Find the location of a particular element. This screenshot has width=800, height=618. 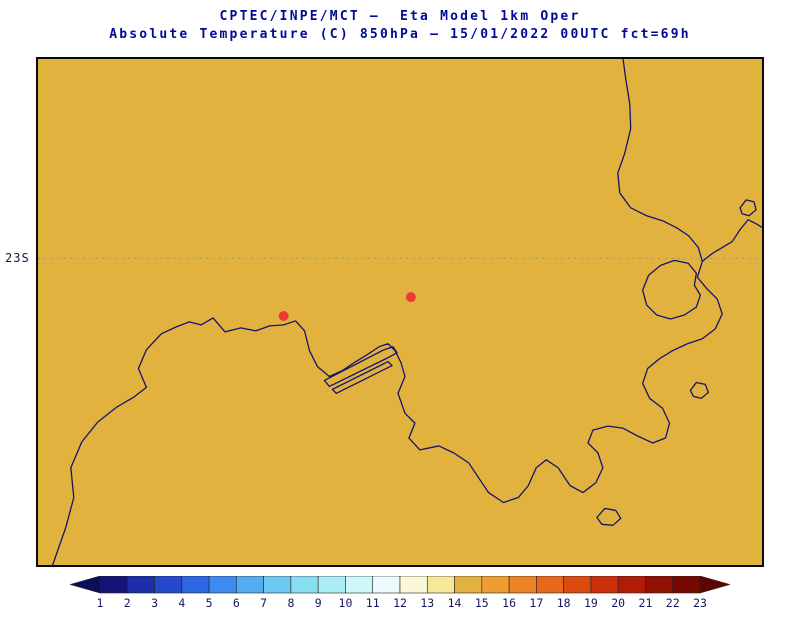

small-island-northeast is located at coordinates (748, 208).